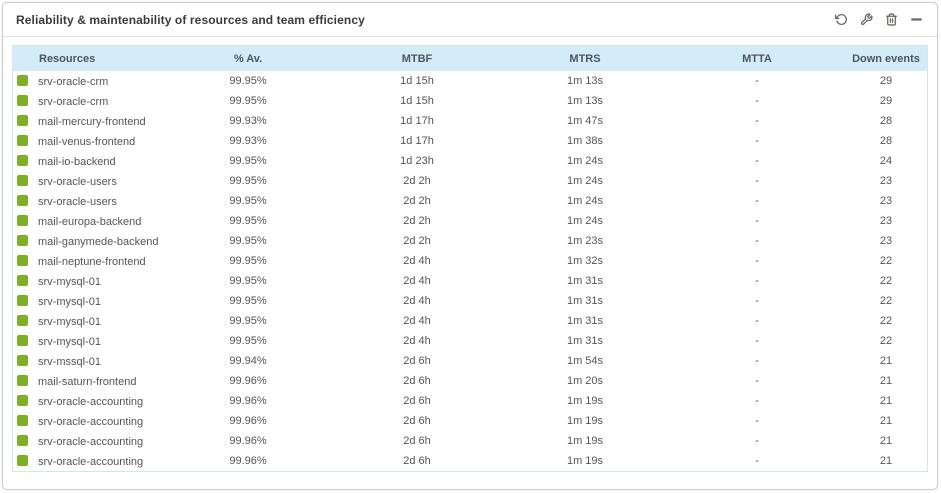 Image resolution: width=941 pixels, height=493 pixels. I want to click on resource-cell: mail-ganymede-backend, so click(88, 241).